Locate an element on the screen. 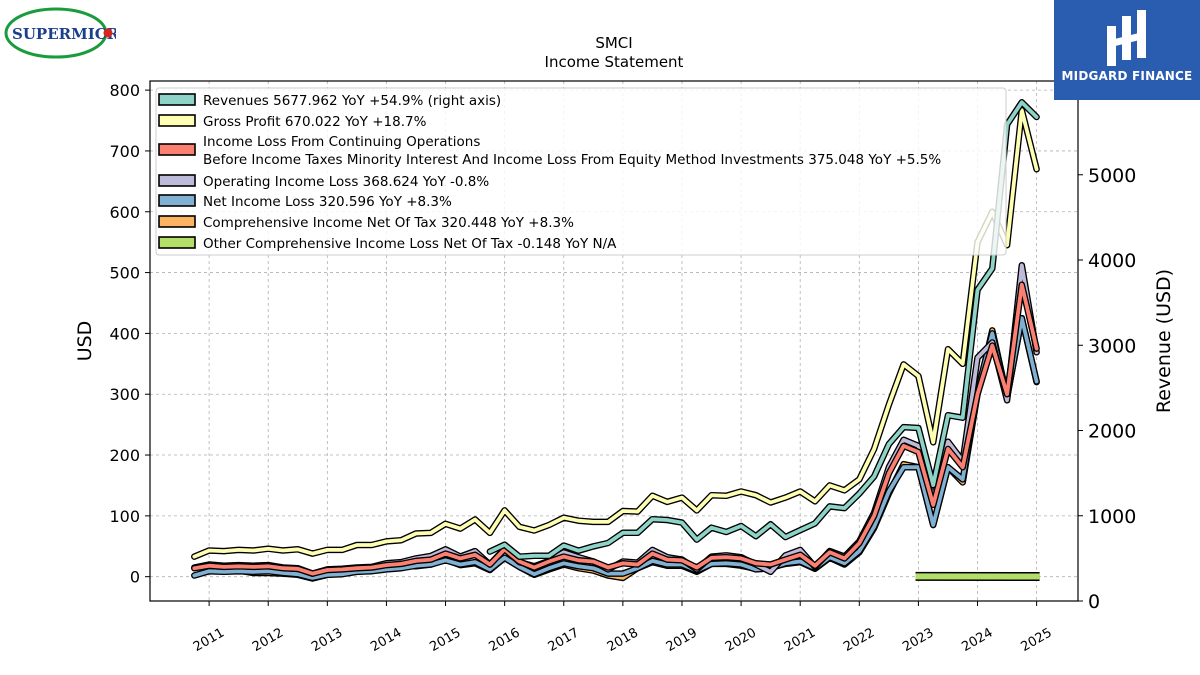 The height and width of the screenshot is (675, 1200). midgard-finance-logo: MIDGARD FINANCE is located at coordinates (1127, 50).